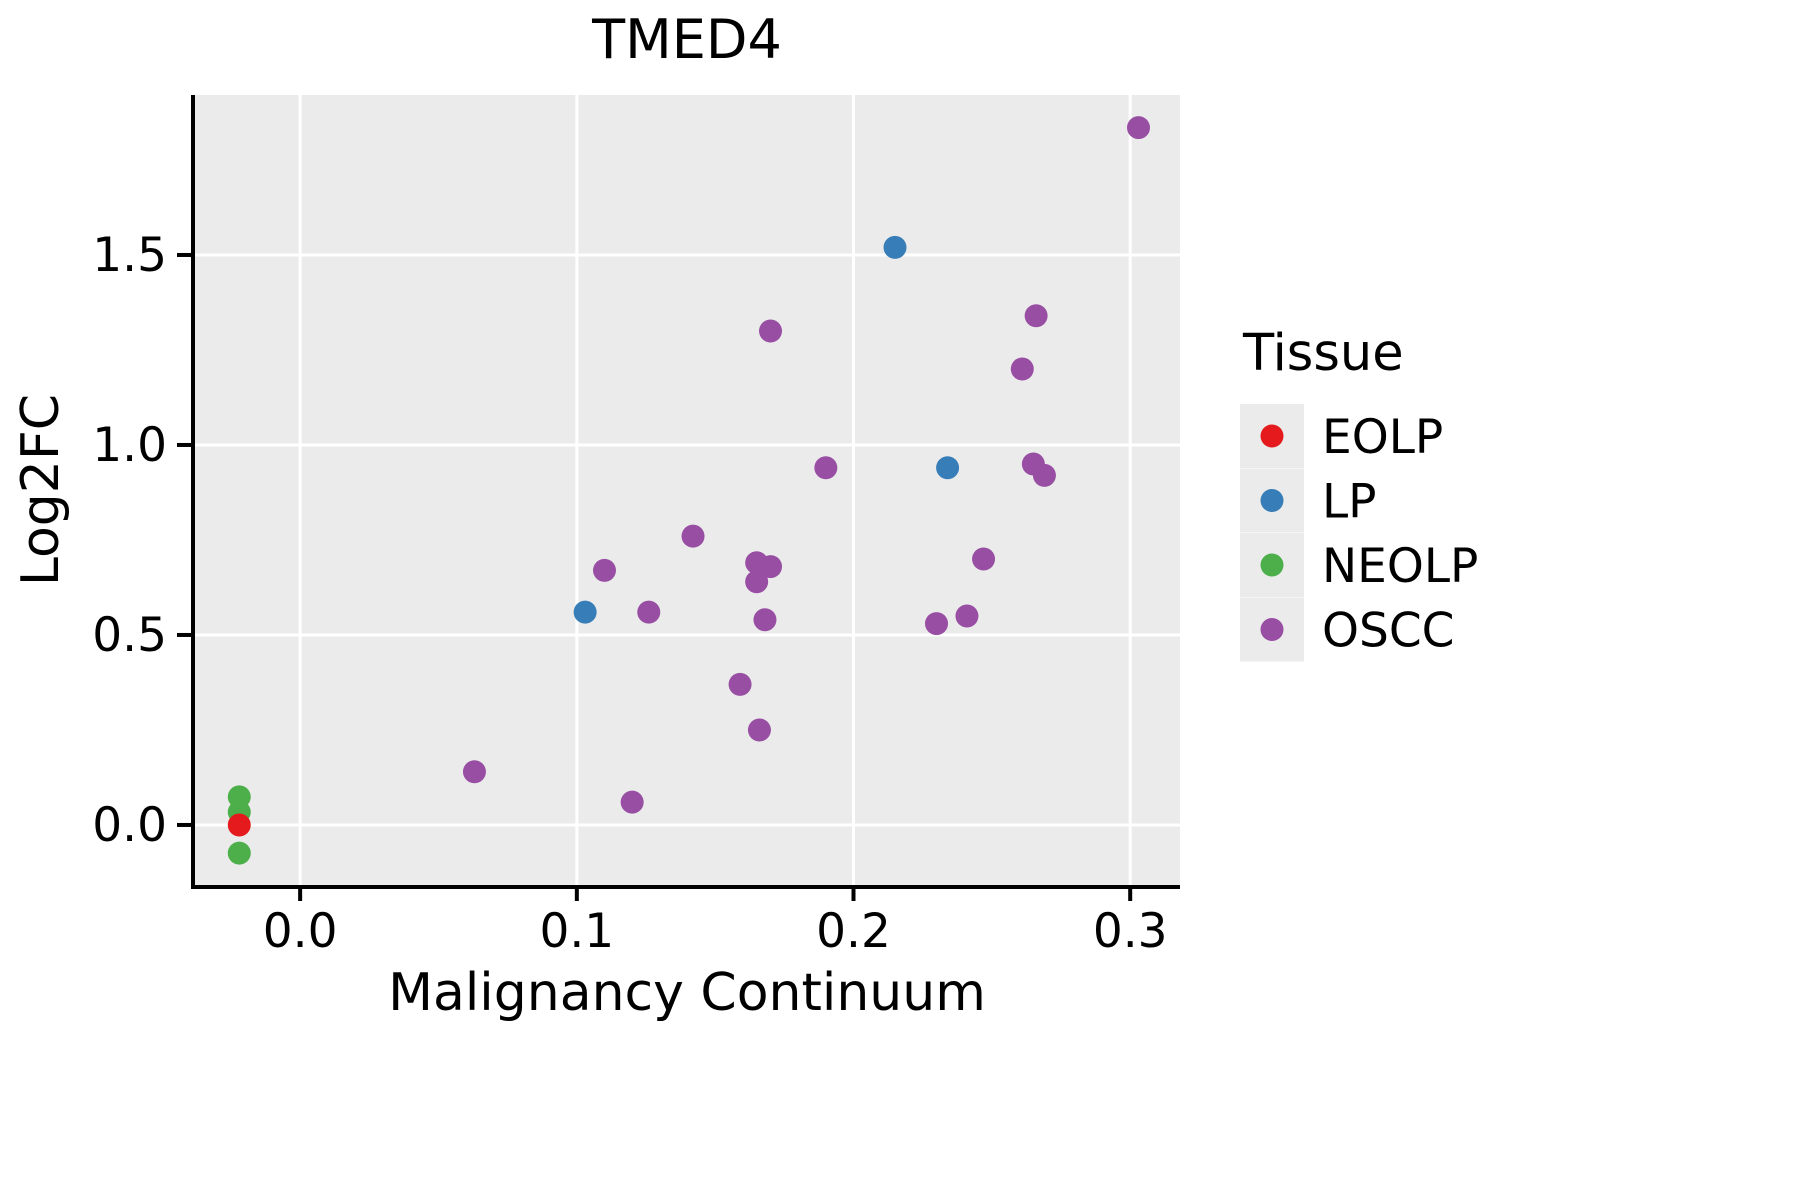  Describe the element at coordinates (1308, 500) in the screenshot. I see `legend-item-LP: LP` at that location.